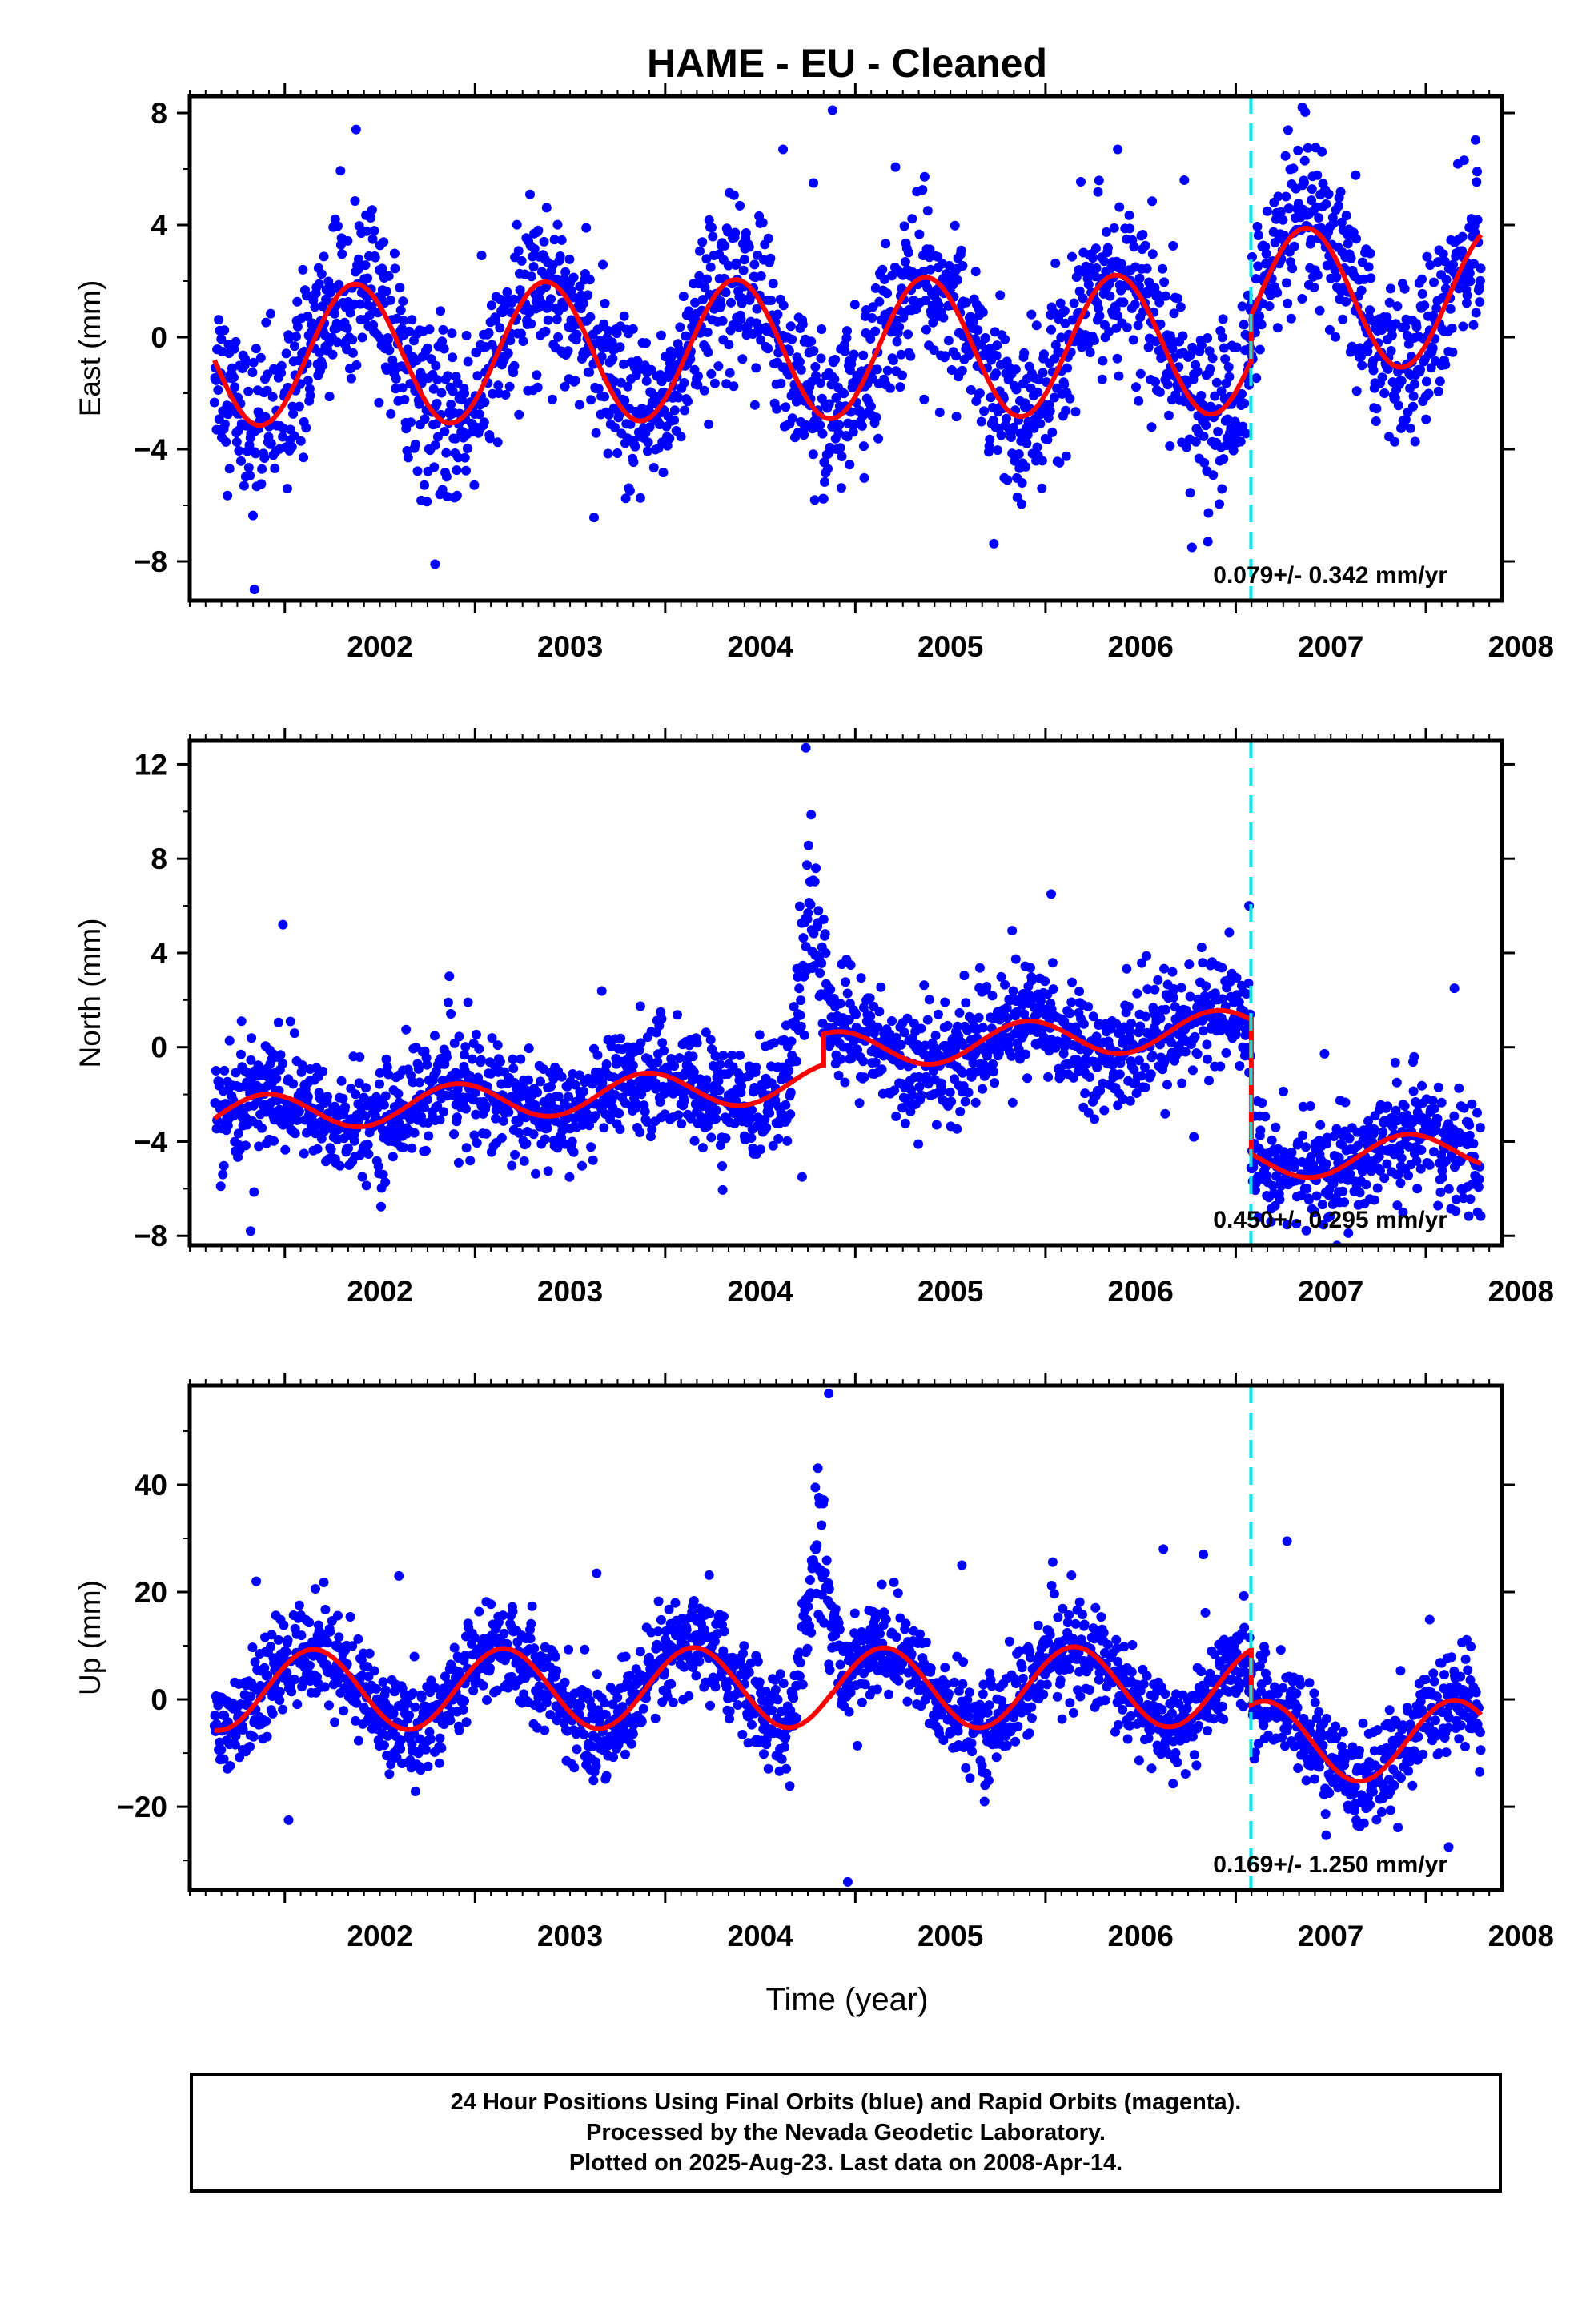 This screenshot has height=2324, width=1582. I want to click on x-tick-label: 2007, so click(1330, 1291).